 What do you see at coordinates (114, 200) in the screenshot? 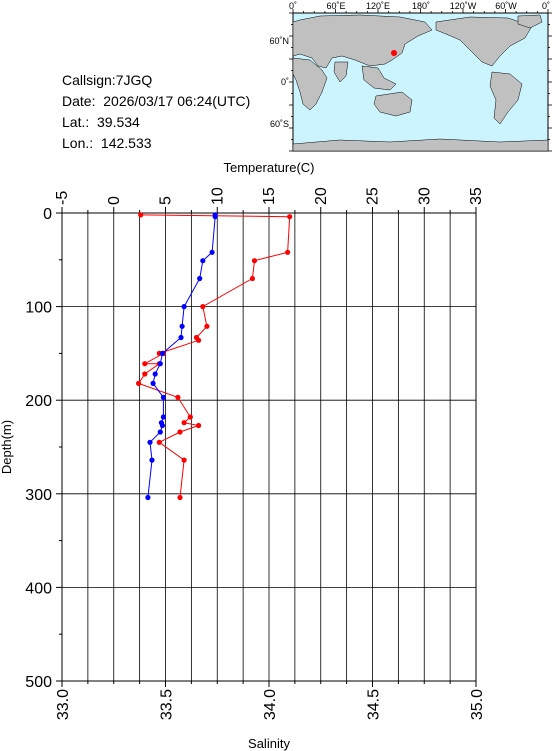
I see `temperature-tick-label: 0` at bounding box center [114, 200].